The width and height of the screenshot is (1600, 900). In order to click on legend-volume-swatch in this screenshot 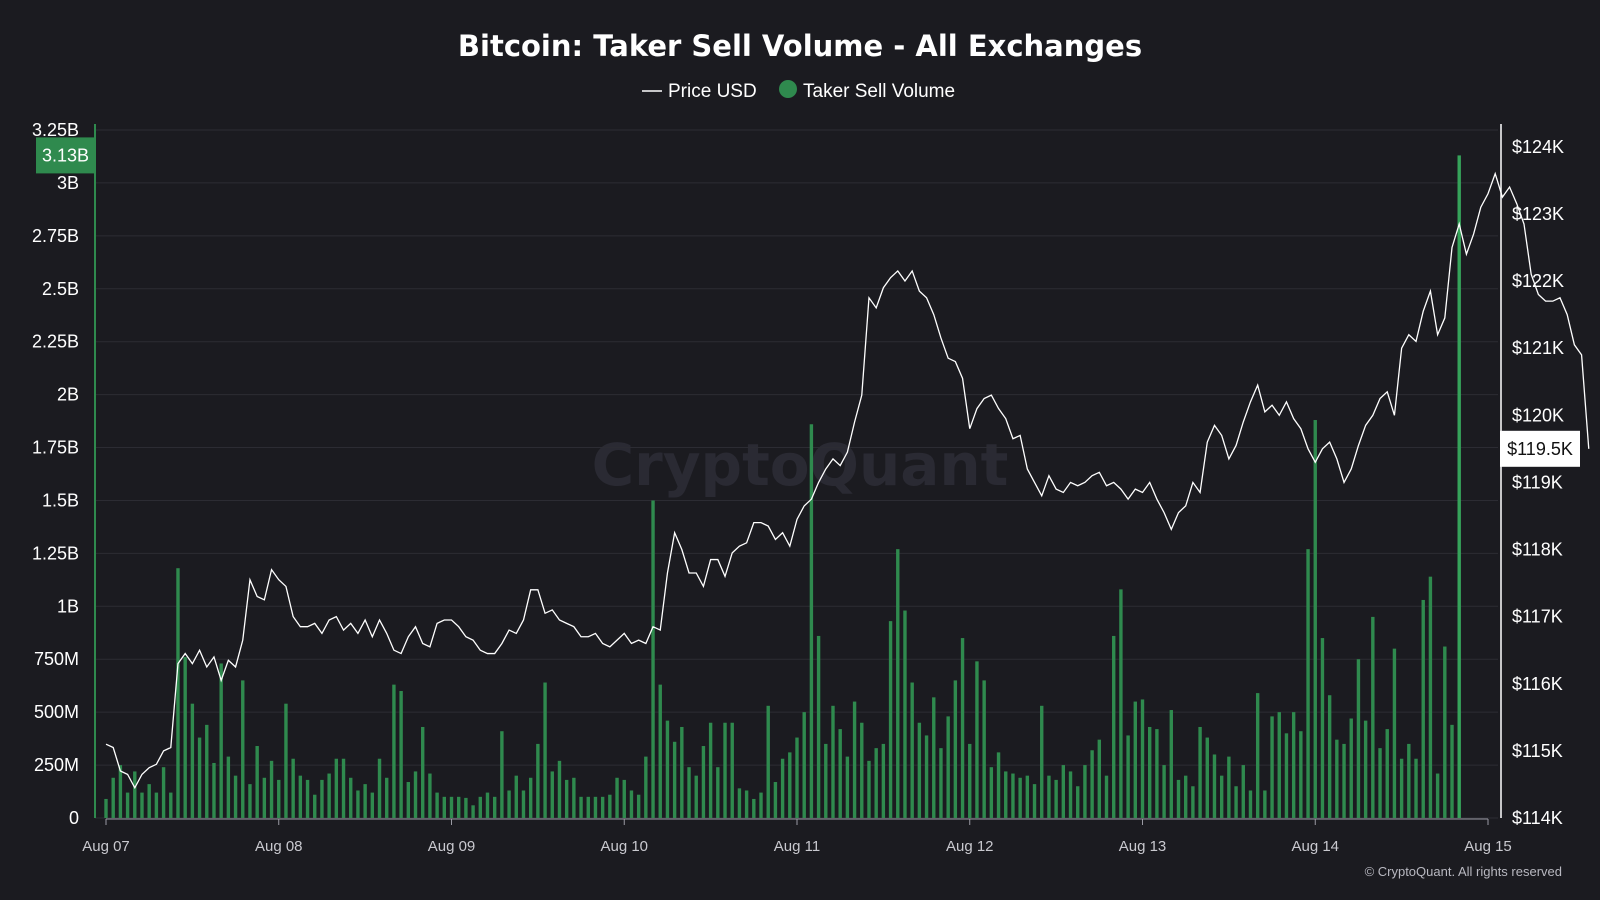, I will do `click(788, 89)`.